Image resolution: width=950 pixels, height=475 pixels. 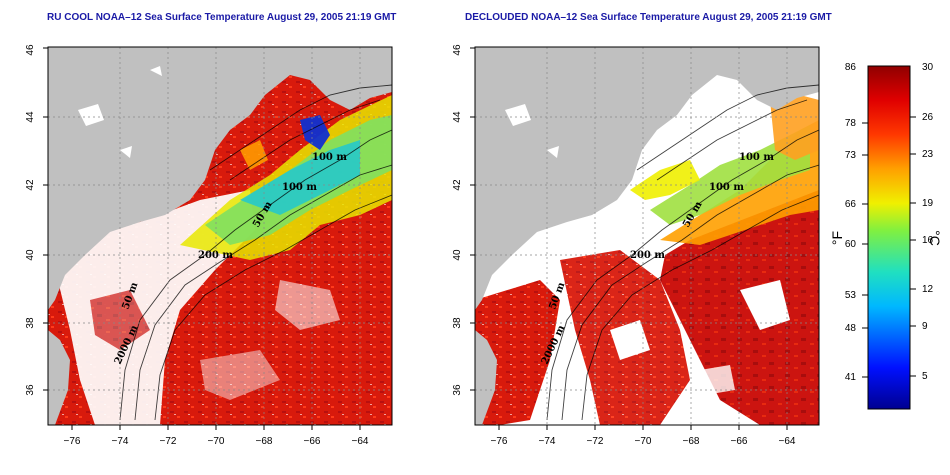 I want to click on left-x-axis: −76 −74 −72 −70 −68 −66 −64, so click(x=216, y=436).